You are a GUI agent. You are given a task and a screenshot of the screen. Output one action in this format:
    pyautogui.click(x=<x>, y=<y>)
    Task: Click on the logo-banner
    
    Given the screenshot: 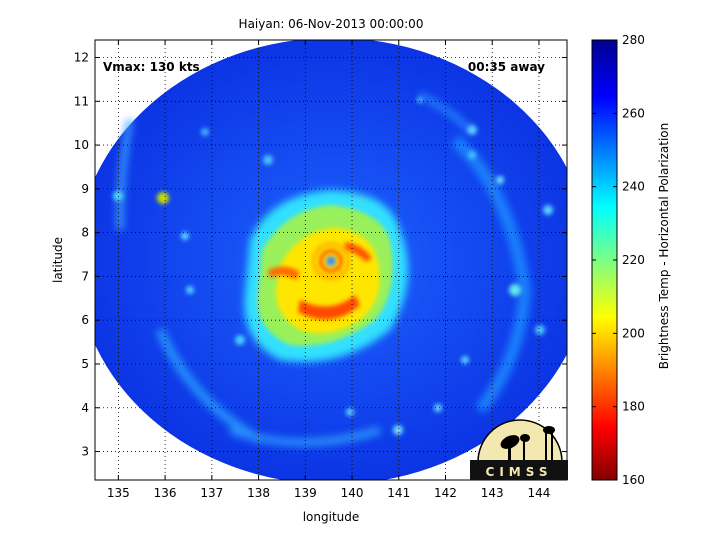 What is the action you would take?
    pyautogui.click(x=519, y=470)
    